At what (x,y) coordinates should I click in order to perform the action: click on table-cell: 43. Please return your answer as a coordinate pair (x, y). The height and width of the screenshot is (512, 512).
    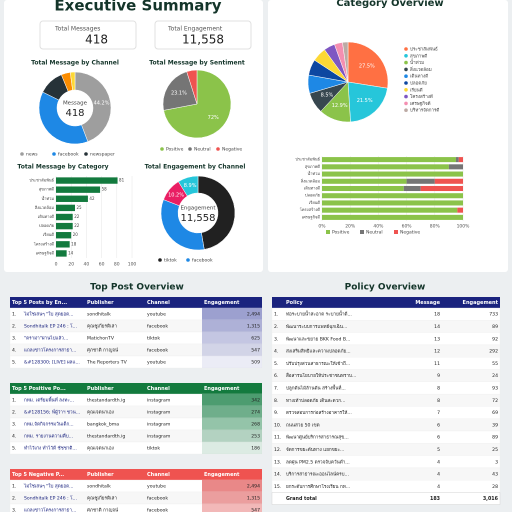
    Looking at the image, I should click on (495, 475).